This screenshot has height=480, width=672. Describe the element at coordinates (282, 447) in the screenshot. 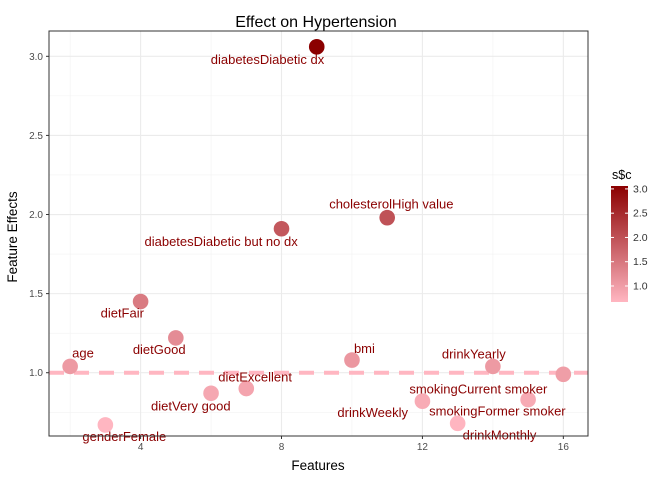

I see `x-tick-label: 8` at that location.